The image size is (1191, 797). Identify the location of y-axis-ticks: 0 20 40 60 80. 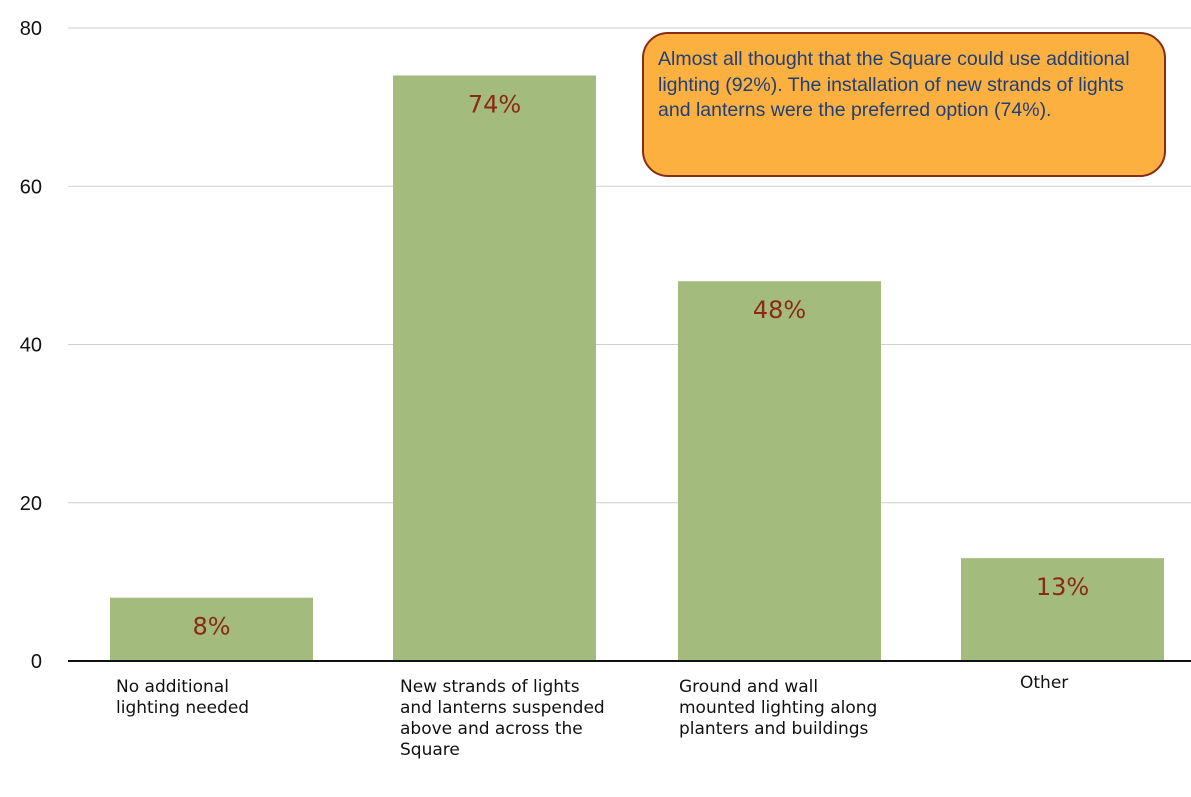
(31, 345).